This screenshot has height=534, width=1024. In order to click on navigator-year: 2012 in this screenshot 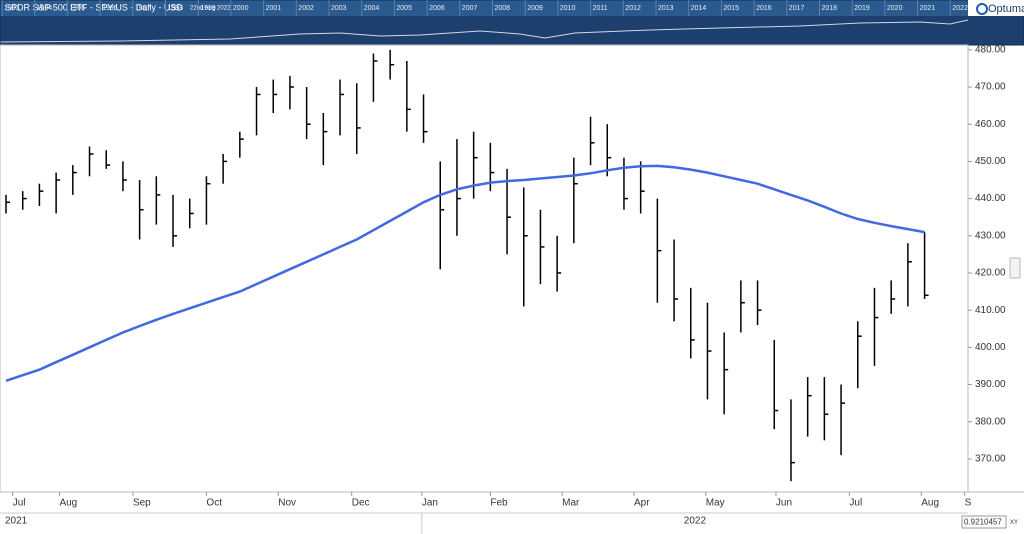, I will do `click(633, 8)`.